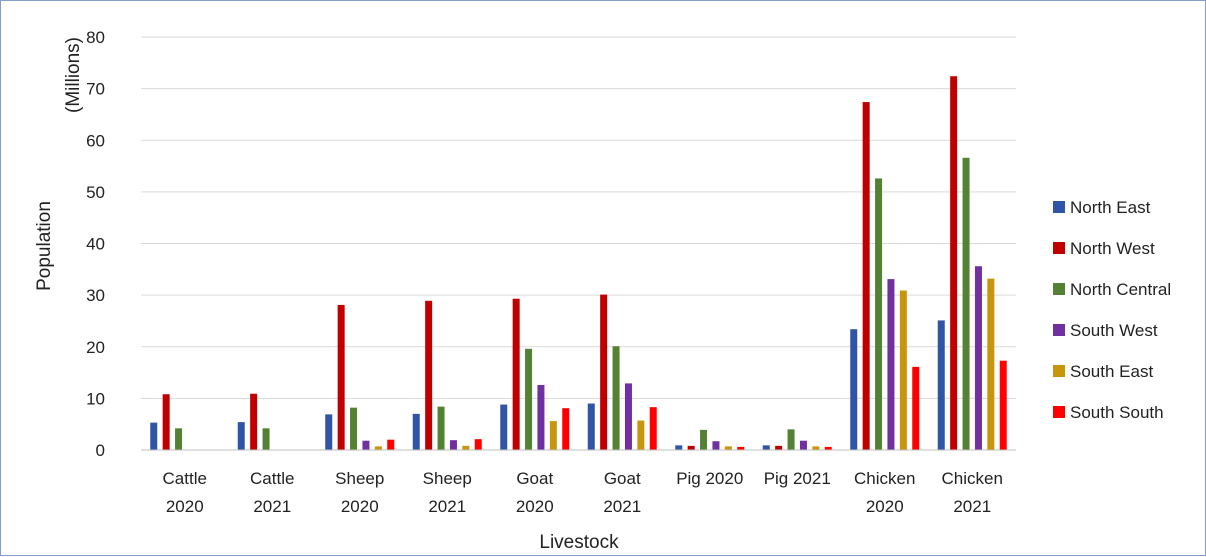  What do you see at coordinates (1112, 248) in the screenshot?
I see `legend-label: North West` at bounding box center [1112, 248].